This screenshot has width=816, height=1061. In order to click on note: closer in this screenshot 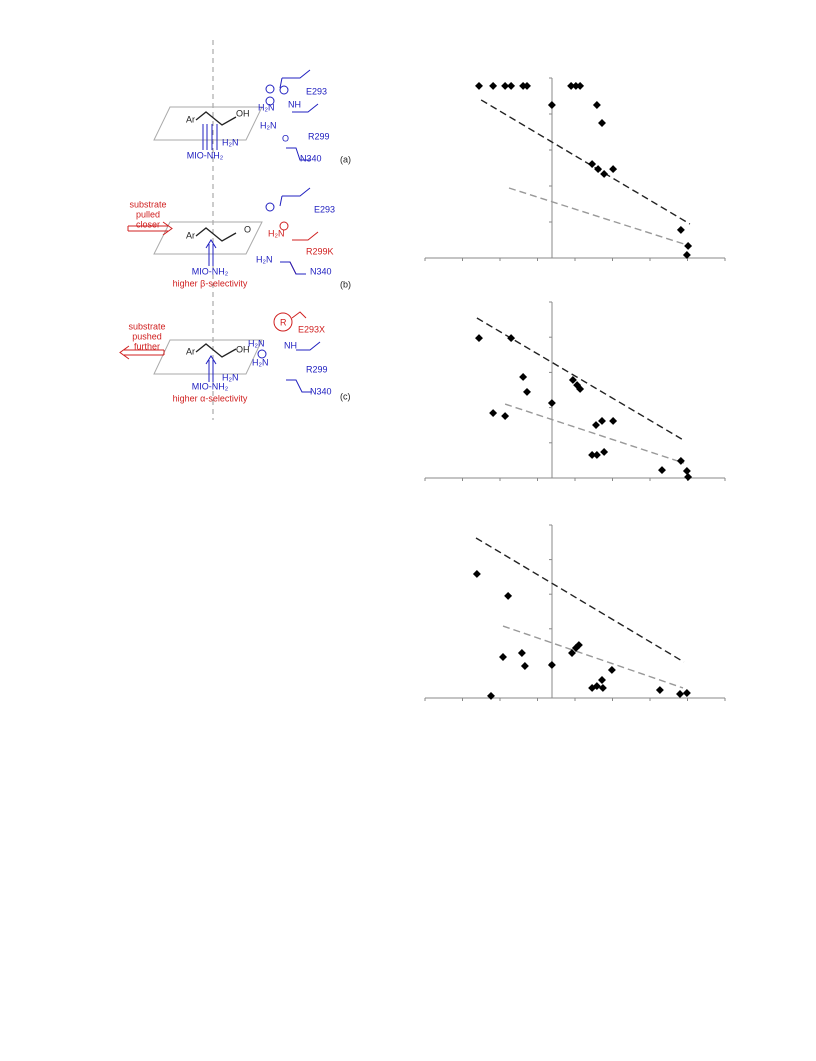, I will do `click(148, 224)`.